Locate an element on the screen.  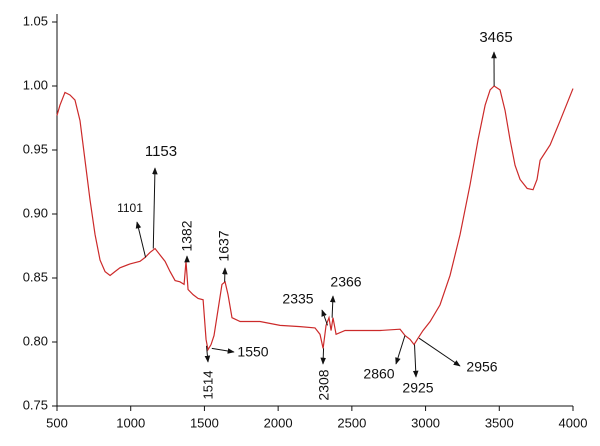
x-tick-label: 2500 is located at coordinates (351, 422).